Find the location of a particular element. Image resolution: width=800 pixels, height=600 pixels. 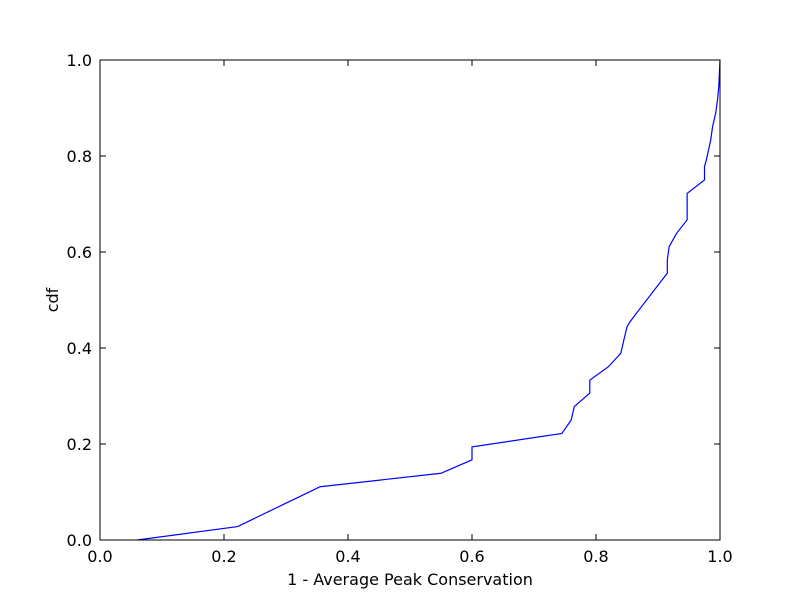

y-axis-title: cdf is located at coordinates (52, 299).